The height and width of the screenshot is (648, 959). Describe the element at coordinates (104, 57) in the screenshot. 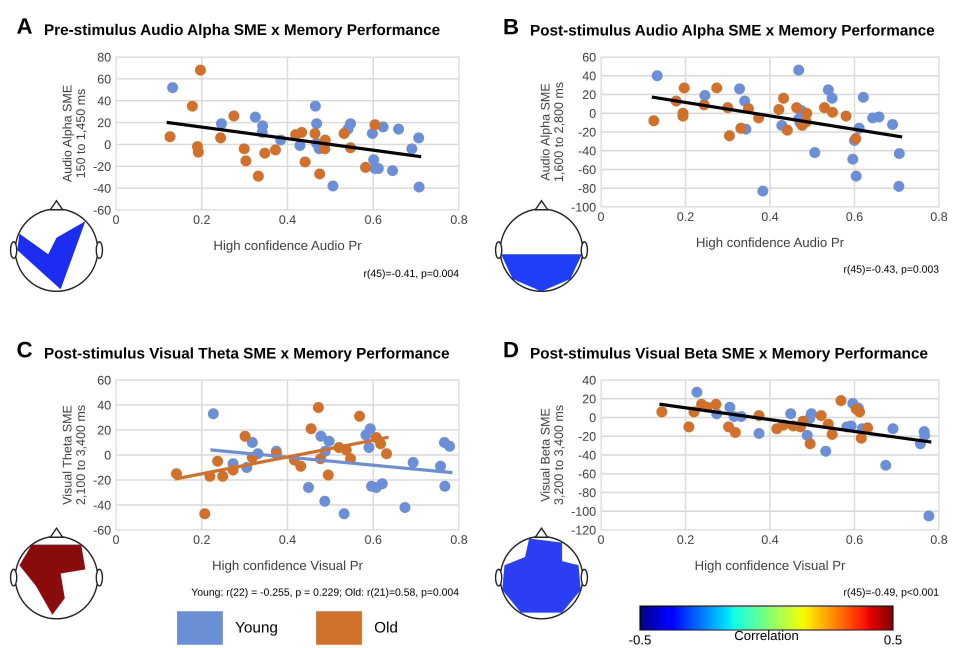

I see `y-tick-label: 80` at that location.